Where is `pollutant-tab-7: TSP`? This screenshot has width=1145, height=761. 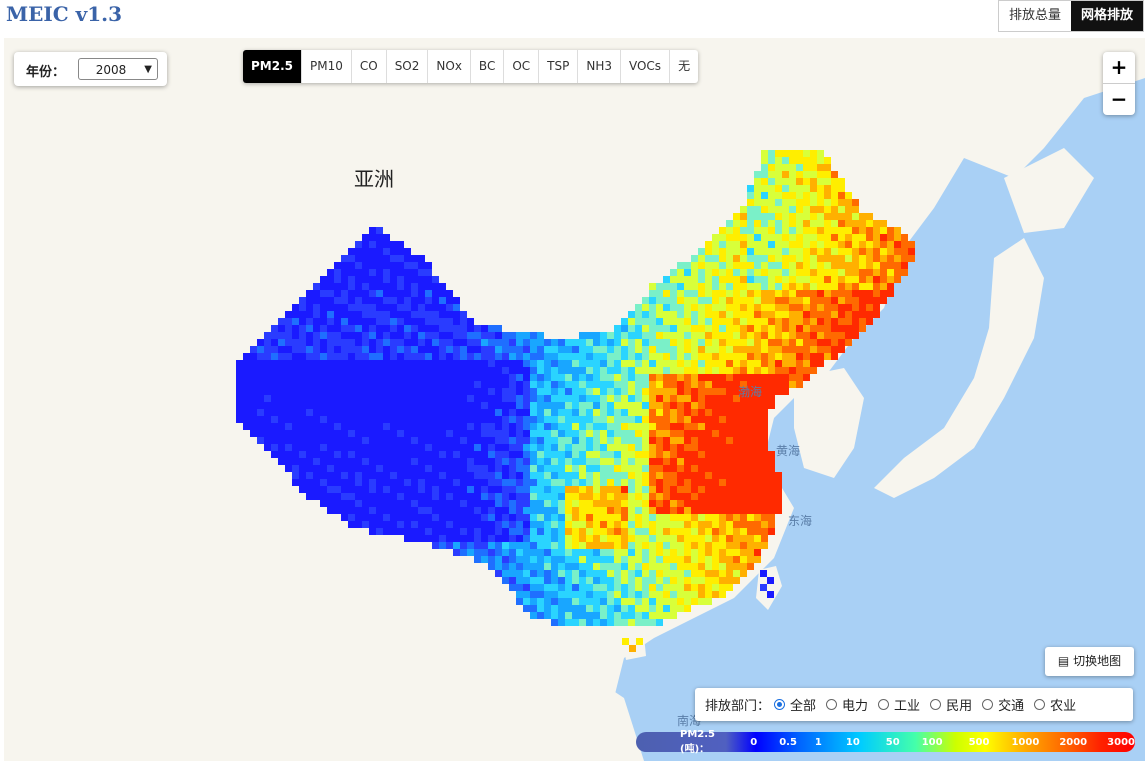 pollutant-tab-7: TSP is located at coordinates (557, 66).